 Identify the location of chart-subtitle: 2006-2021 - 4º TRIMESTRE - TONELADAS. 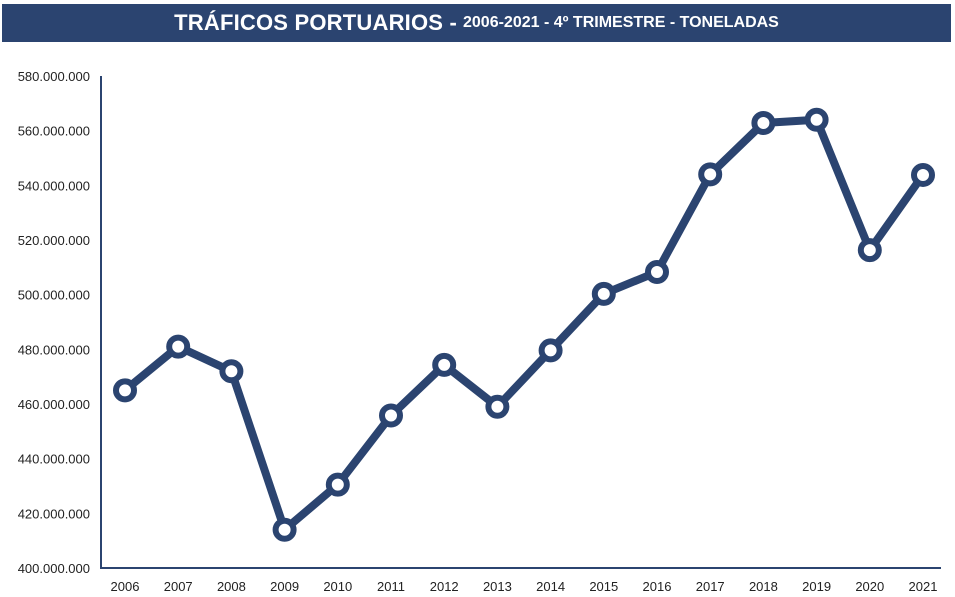
(621, 22).